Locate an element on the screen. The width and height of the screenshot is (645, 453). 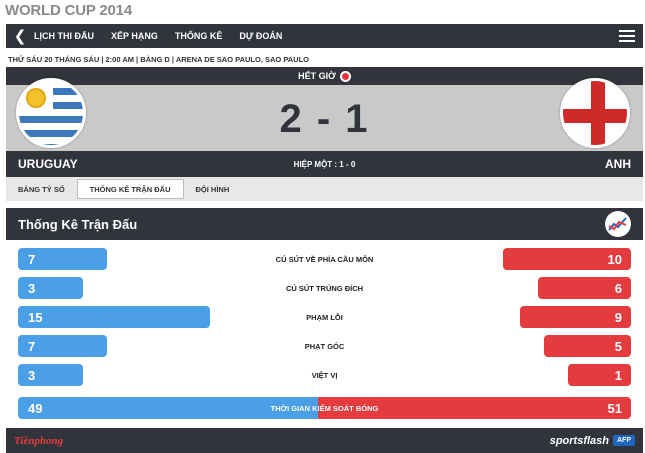
stat-label: PHẠM LỖI is located at coordinates (324, 317).